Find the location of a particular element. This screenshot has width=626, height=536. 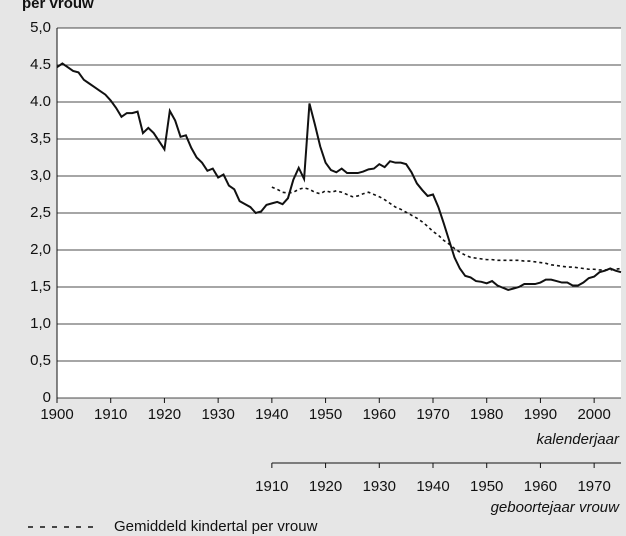

y-tick-label: 3,0 is located at coordinates (40, 175).